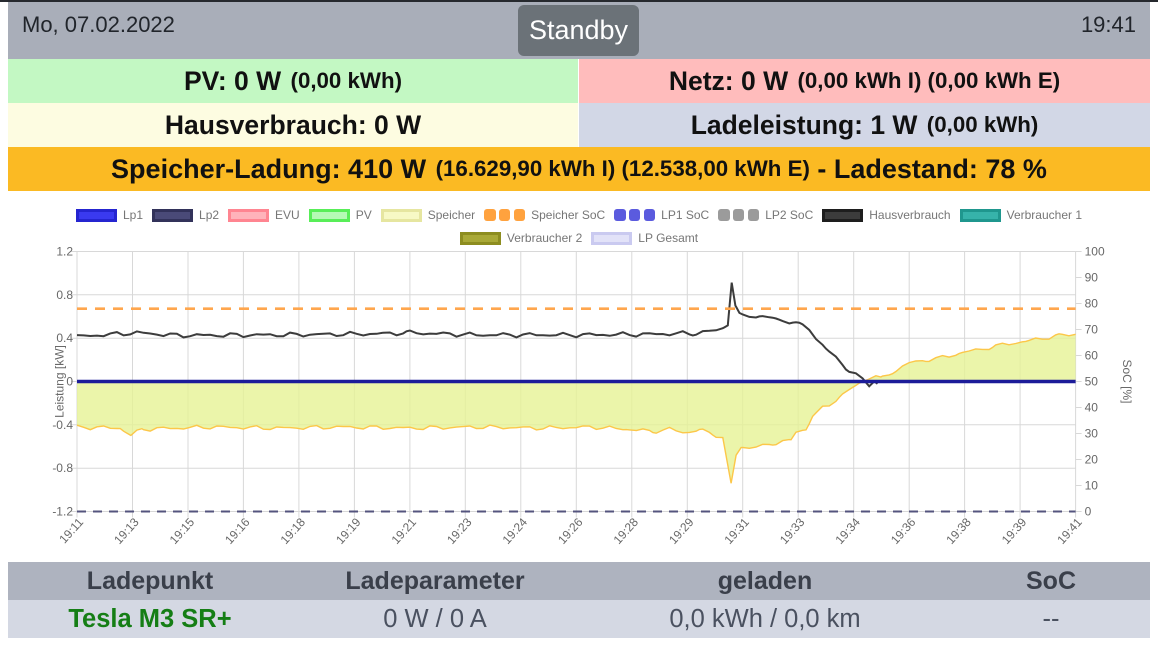 The width and height of the screenshot is (1158, 645). Describe the element at coordinates (736, 531) in the screenshot. I see `svg-text: 19:31` at that location.